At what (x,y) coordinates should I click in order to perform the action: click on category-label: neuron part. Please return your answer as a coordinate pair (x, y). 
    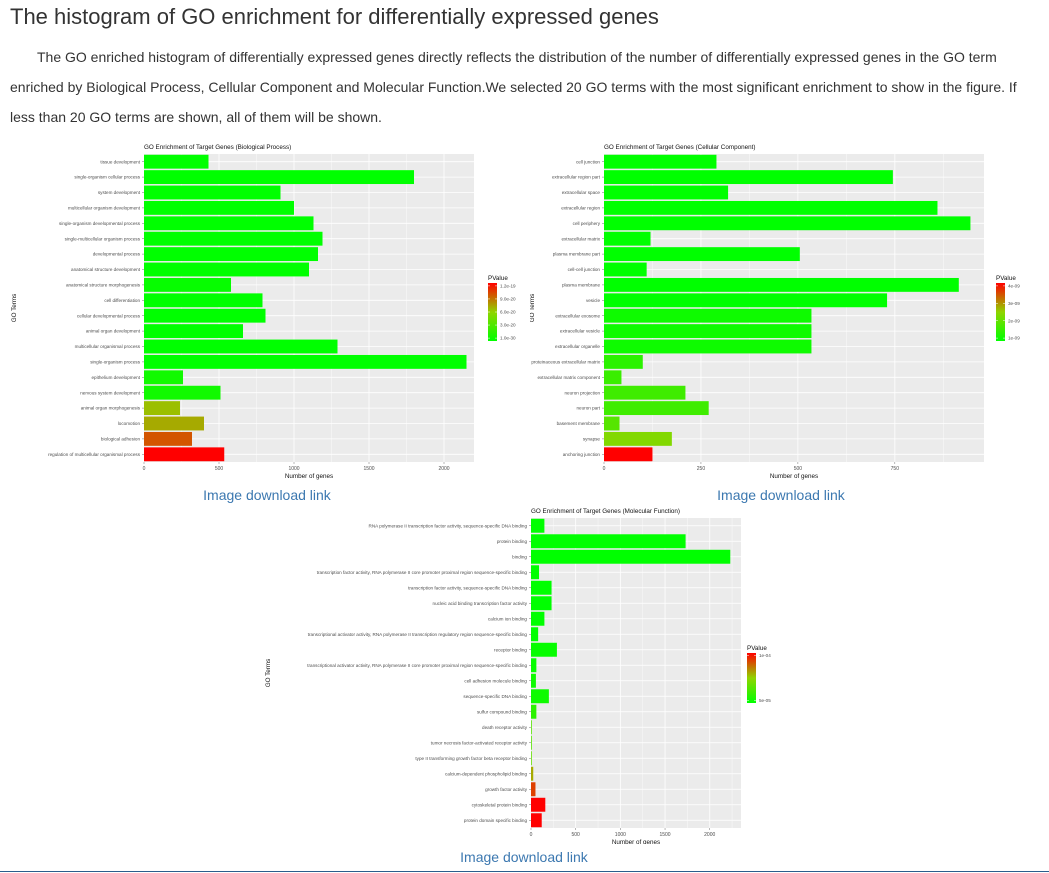
    Looking at the image, I should click on (589, 408).